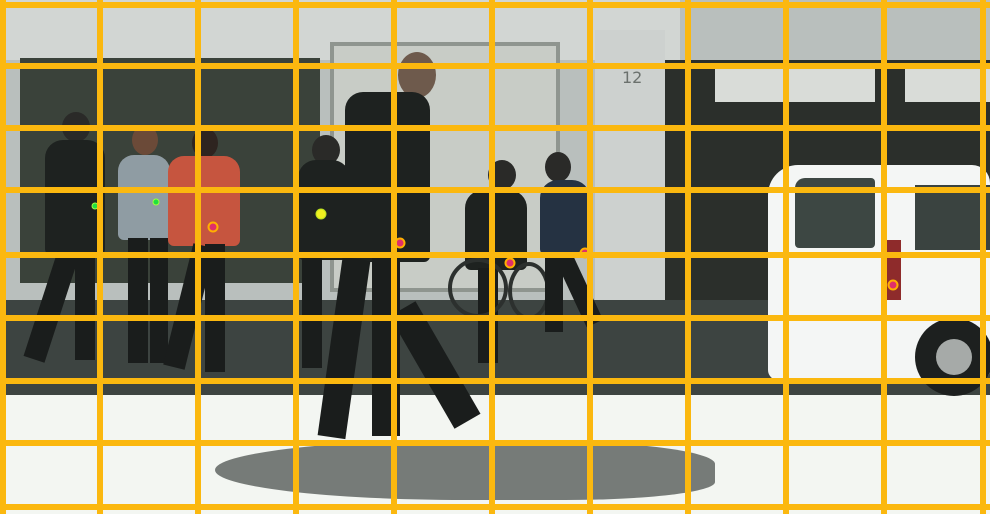 This screenshot has height=514, width=990. What do you see at coordinates (632, 77) in the screenshot?
I see `house-number: 12` at bounding box center [632, 77].